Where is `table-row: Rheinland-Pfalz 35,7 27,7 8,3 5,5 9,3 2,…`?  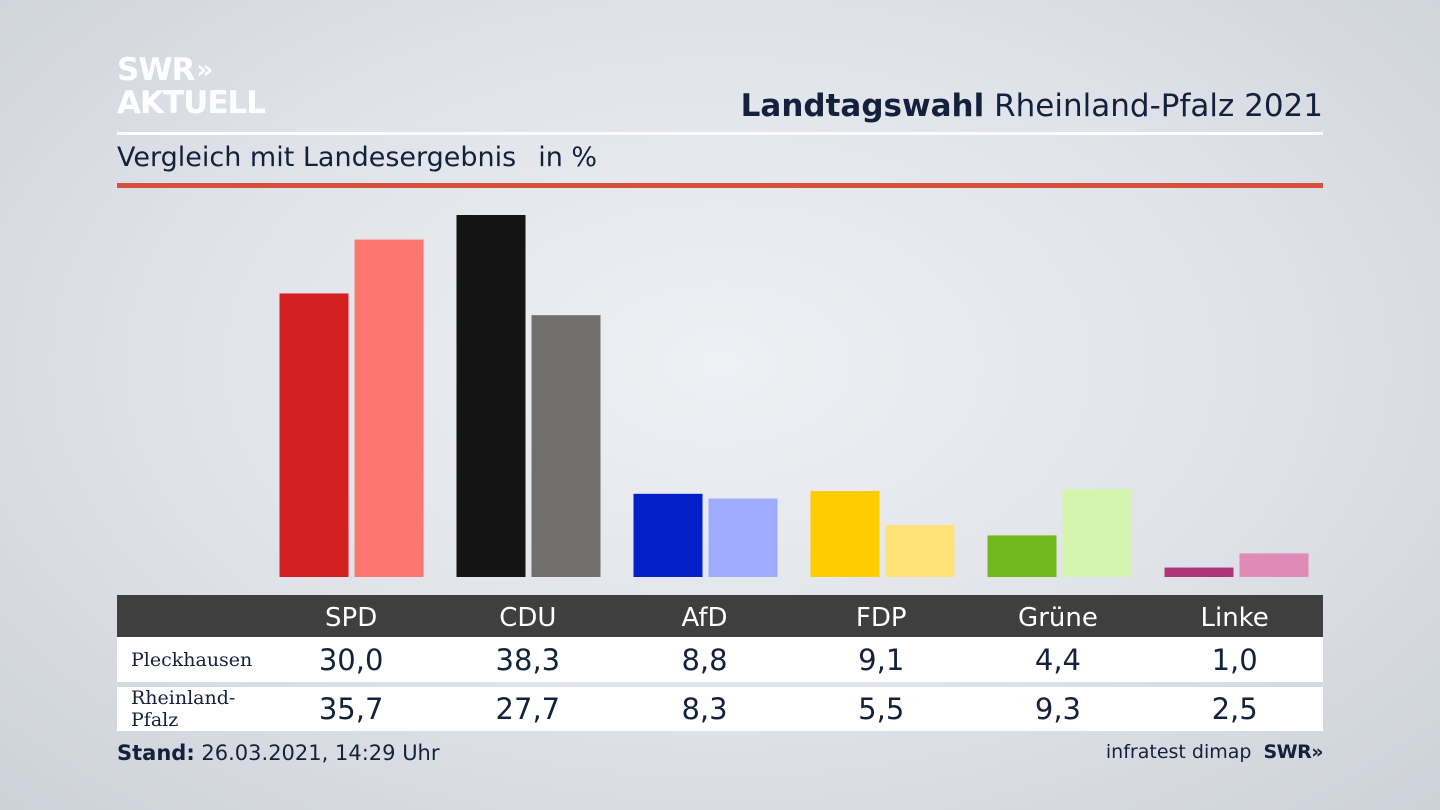
table-row: Rheinland-Pfalz 35,7 27,7 8,3 5,5 9,3 2,… is located at coordinates (720, 709).